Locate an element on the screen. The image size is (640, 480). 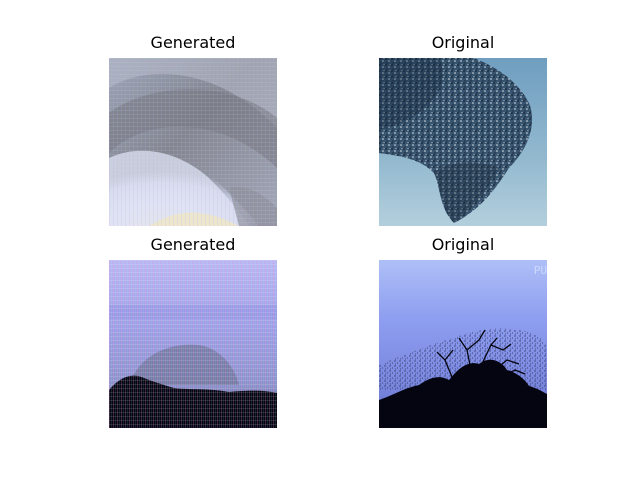
watermark: PU is located at coordinates (540, 270).